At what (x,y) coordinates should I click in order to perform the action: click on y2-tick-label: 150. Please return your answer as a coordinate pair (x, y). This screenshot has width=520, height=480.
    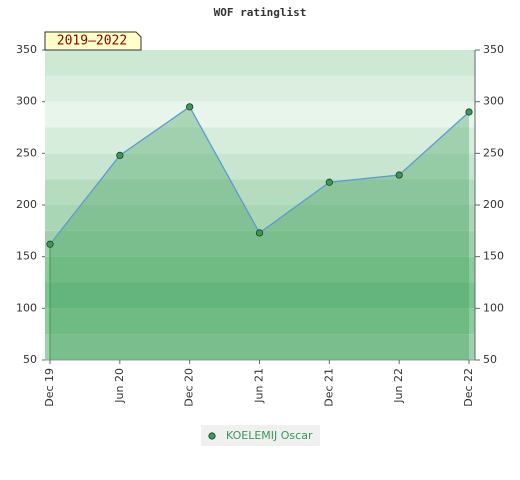
    Looking at the image, I should click on (493, 256).